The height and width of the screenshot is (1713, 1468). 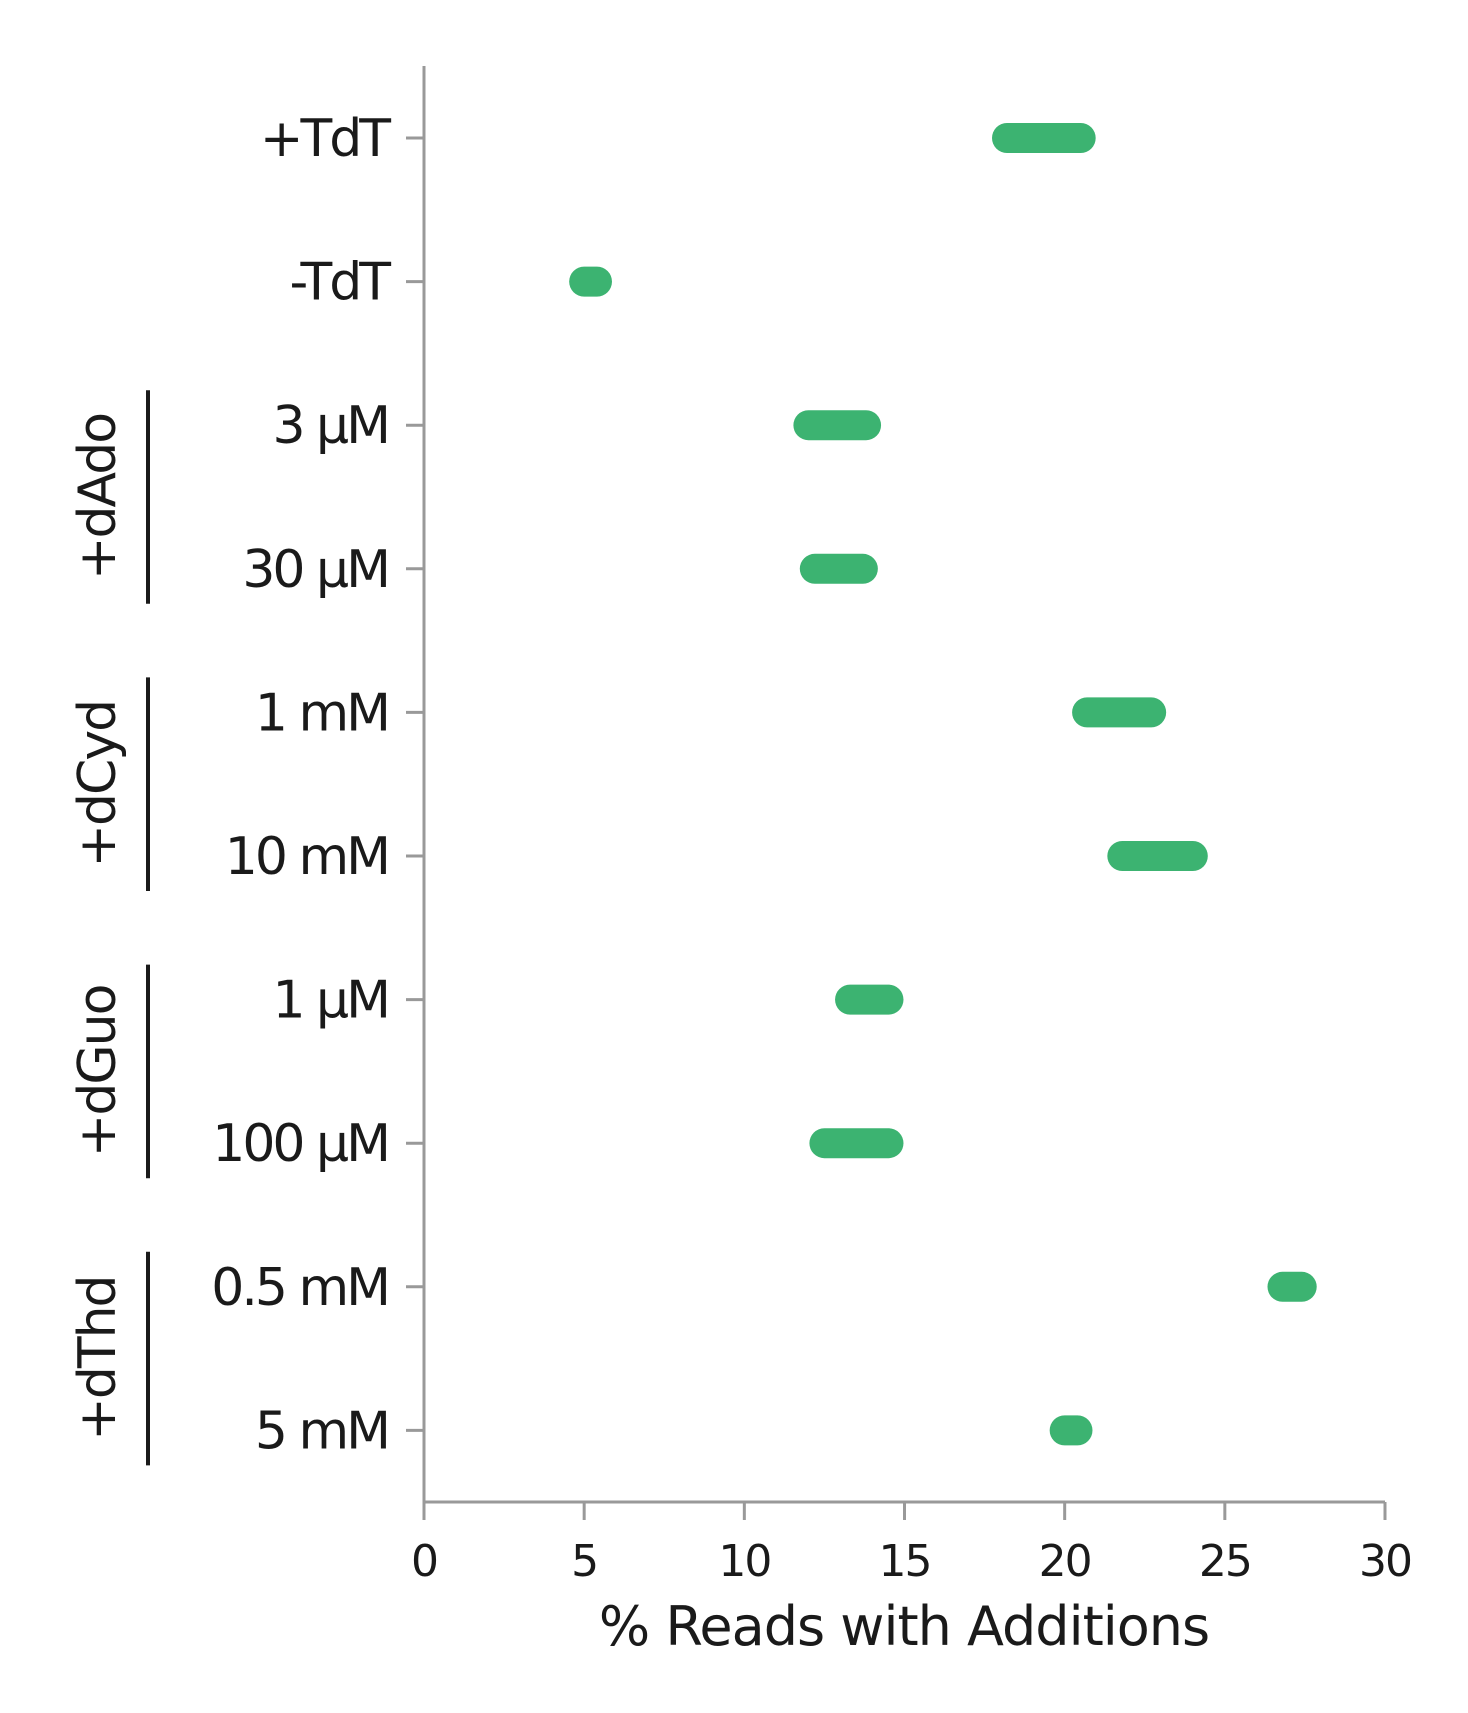 I want to click on x-ticks: 0 5 10 15 20 25 30, so click(x=912, y=1544).